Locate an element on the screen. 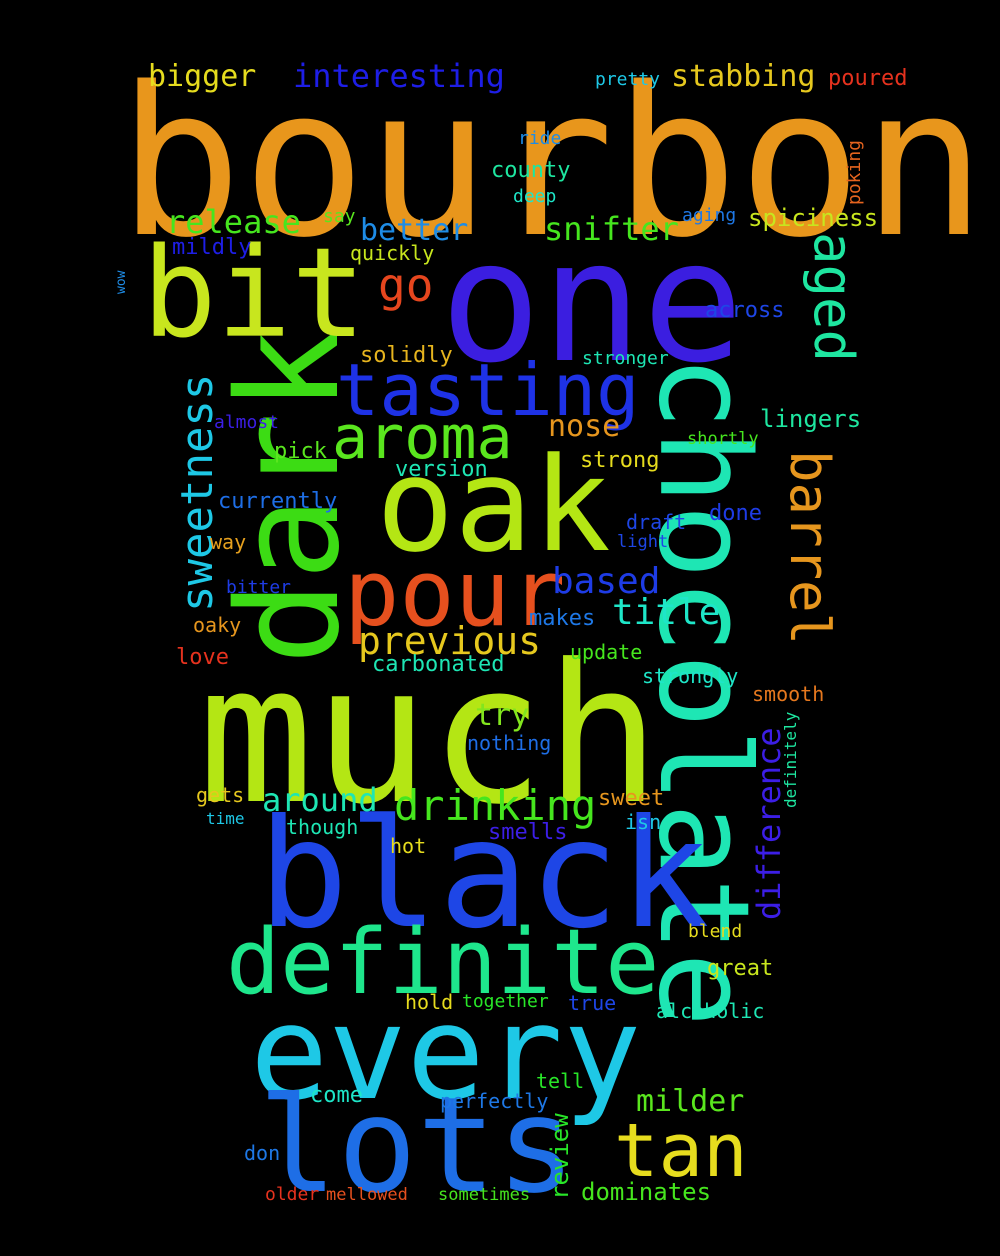  word-solidly: solidly is located at coordinates (406, 355).